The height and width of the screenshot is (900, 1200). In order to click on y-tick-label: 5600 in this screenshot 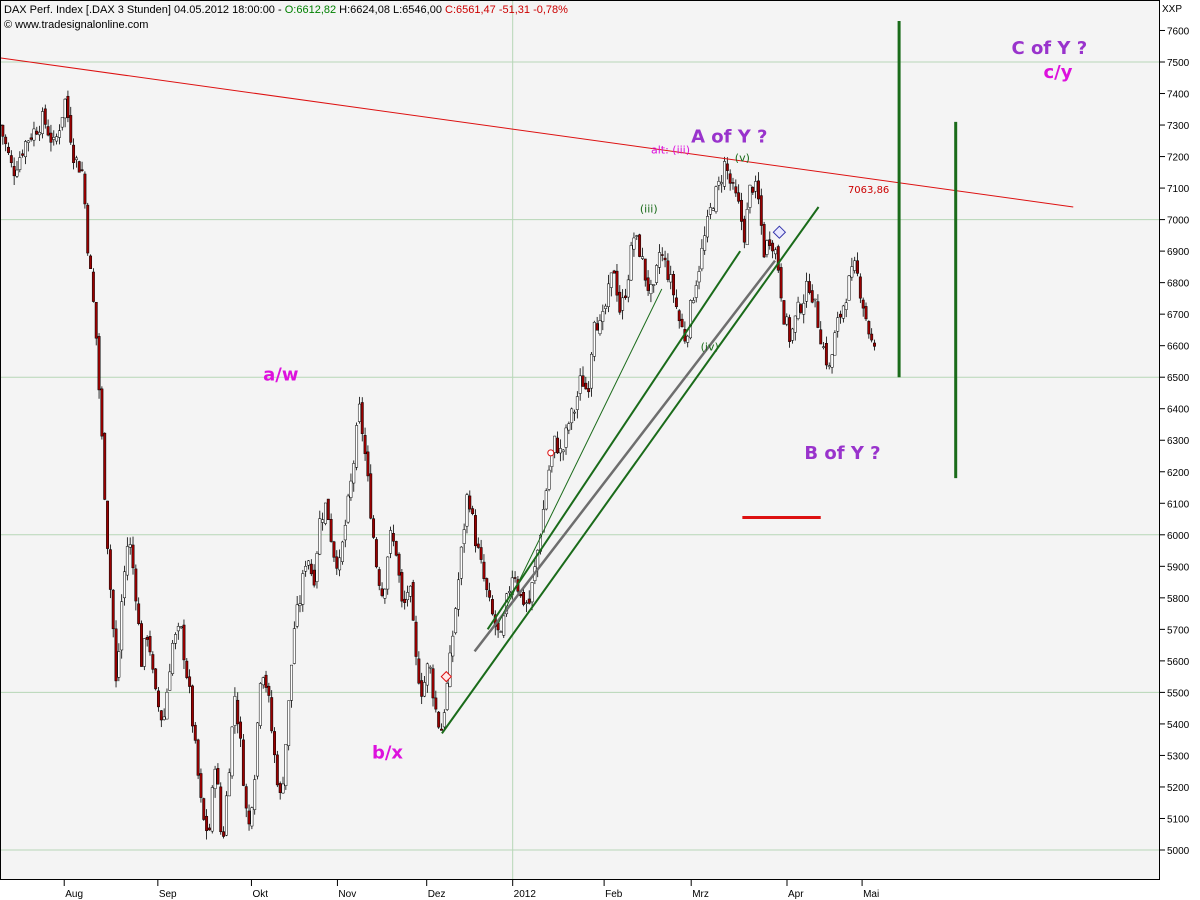, I will do `click(1178, 662)`.